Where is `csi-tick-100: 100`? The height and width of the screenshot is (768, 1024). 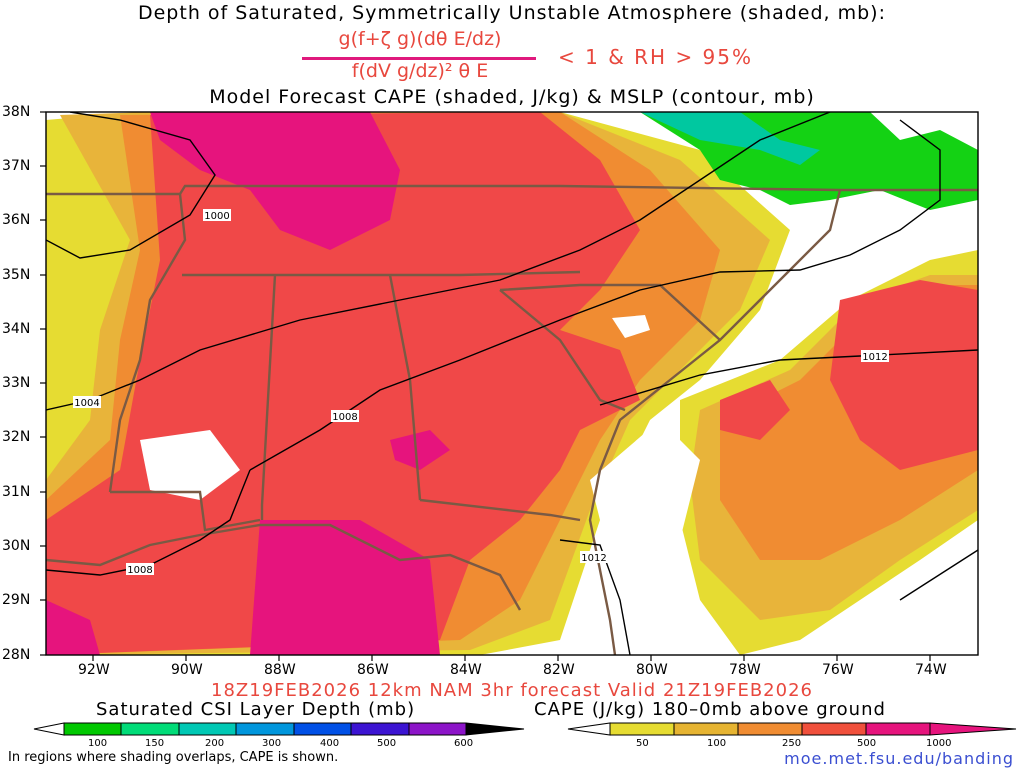
csi-tick-100: 100 is located at coordinates (98, 743).